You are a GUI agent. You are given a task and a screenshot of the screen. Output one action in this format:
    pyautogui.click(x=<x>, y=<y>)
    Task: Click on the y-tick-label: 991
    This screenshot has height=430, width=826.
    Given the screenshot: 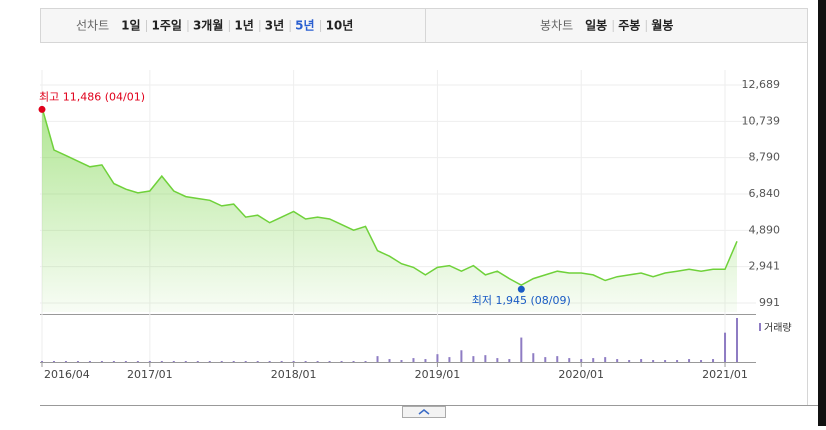 What is the action you would take?
    pyautogui.click(x=769, y=302)
    